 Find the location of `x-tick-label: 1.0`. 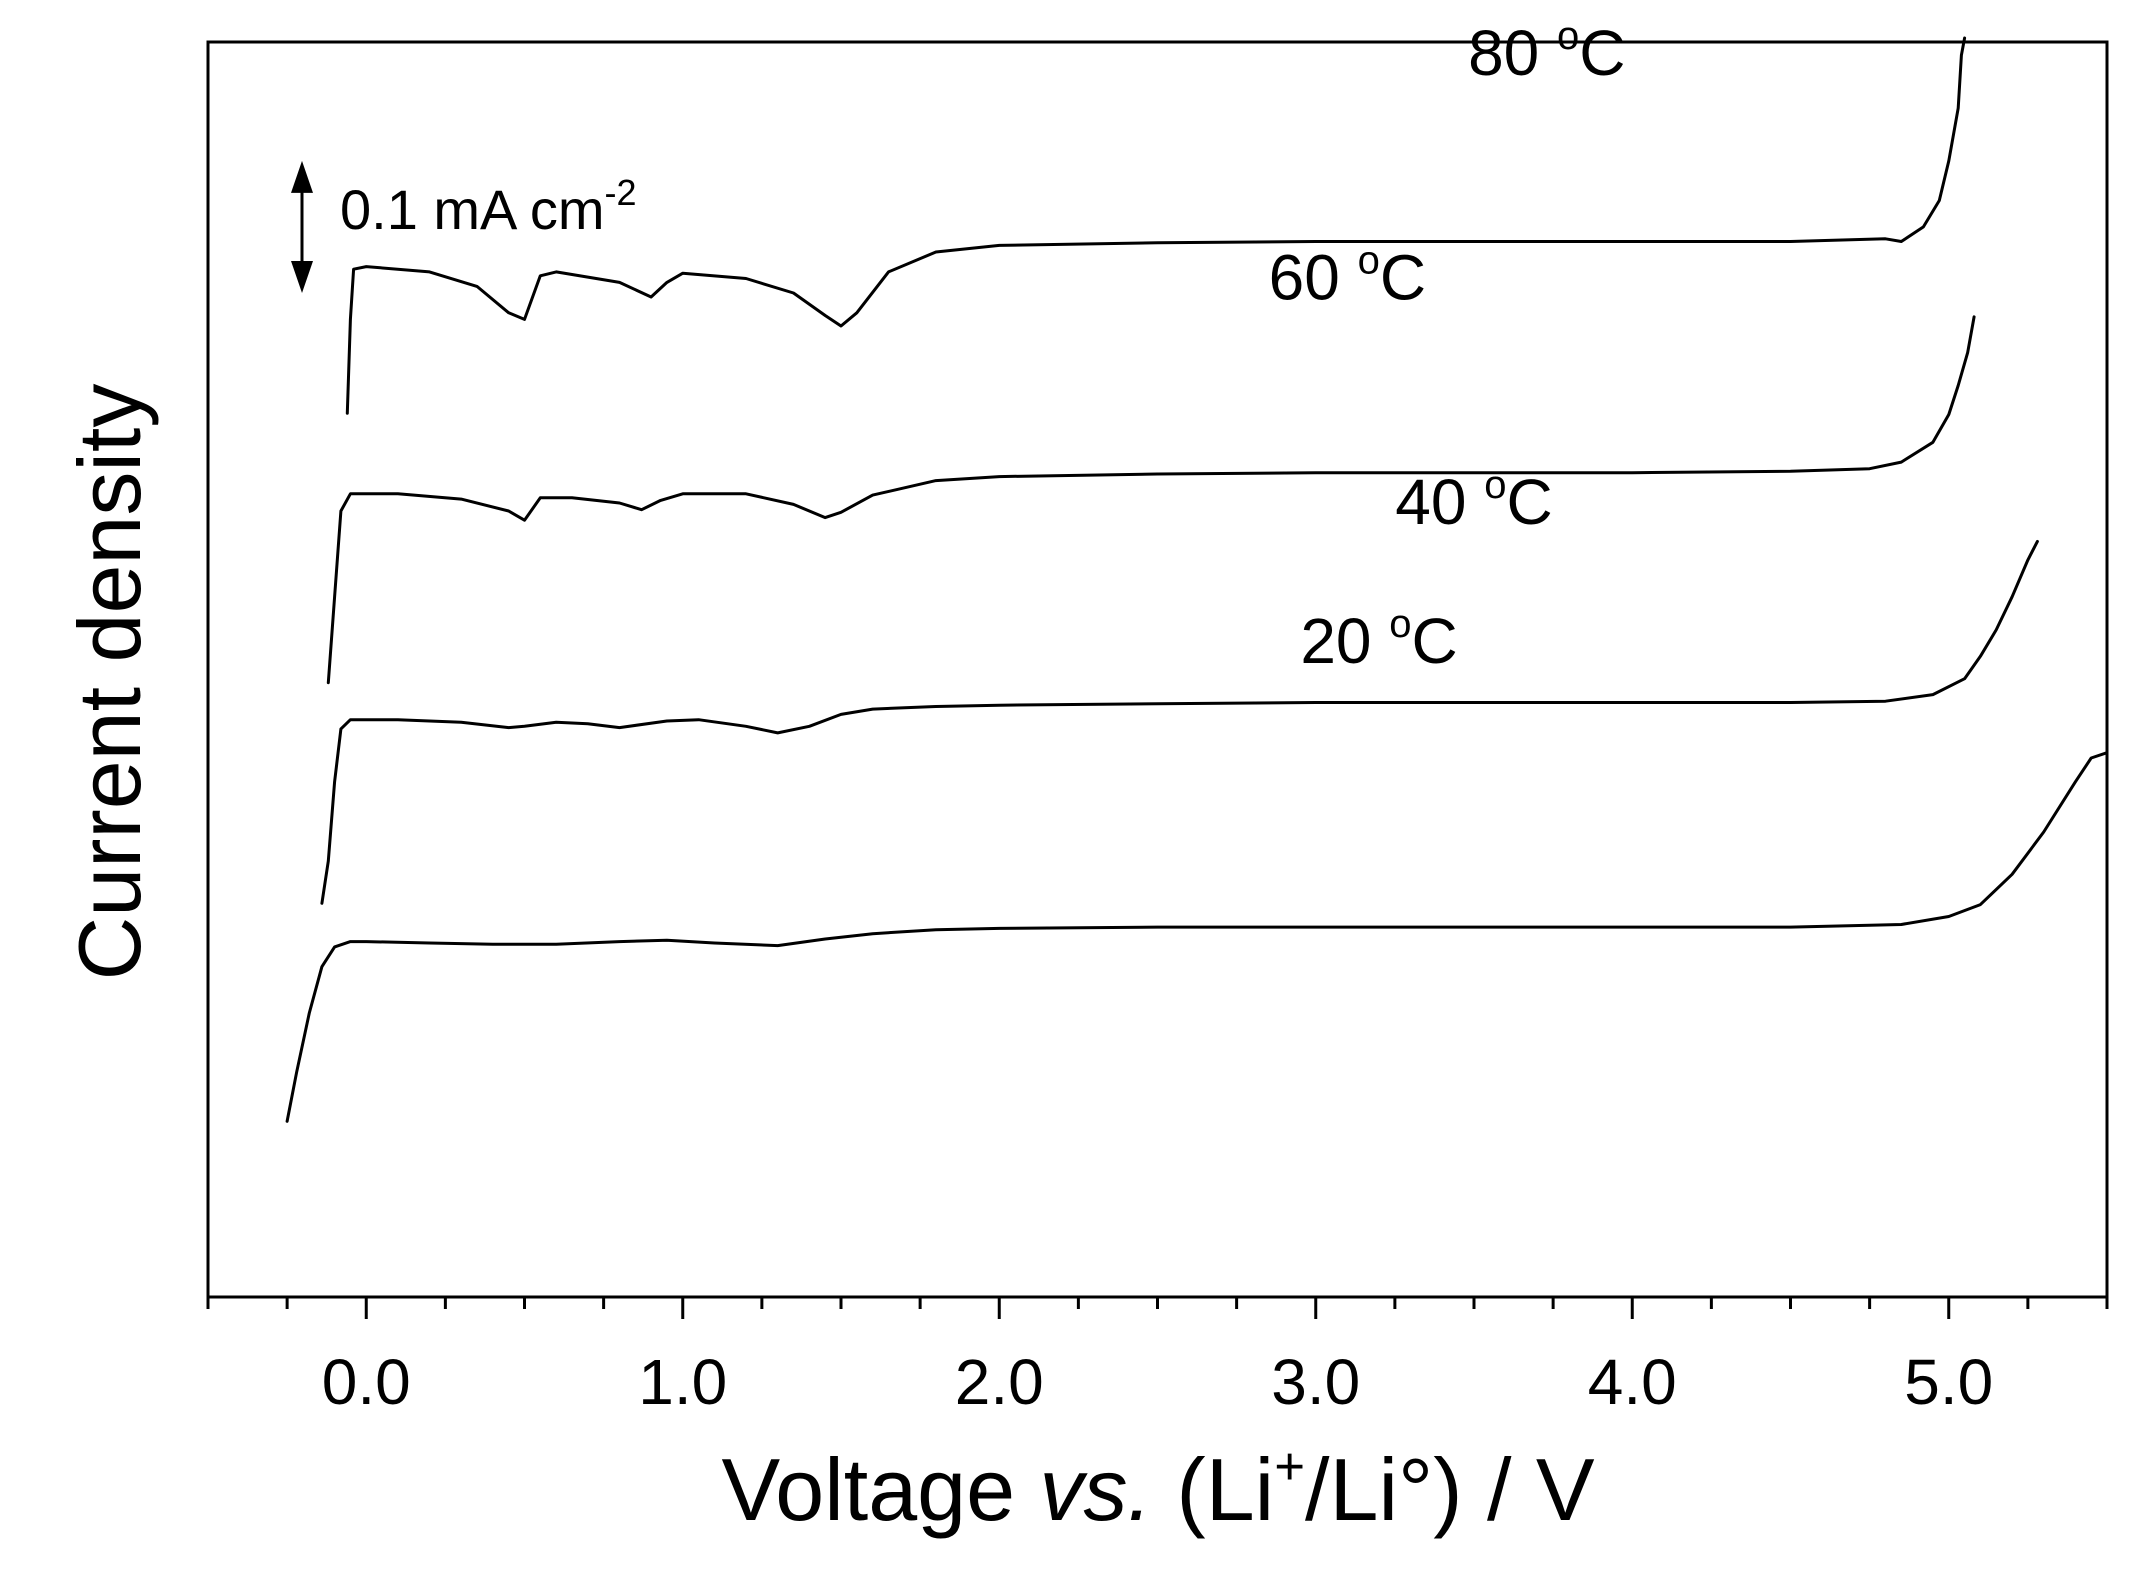

x-tick-label: 1.0 is located at coordinates (682, 1382).